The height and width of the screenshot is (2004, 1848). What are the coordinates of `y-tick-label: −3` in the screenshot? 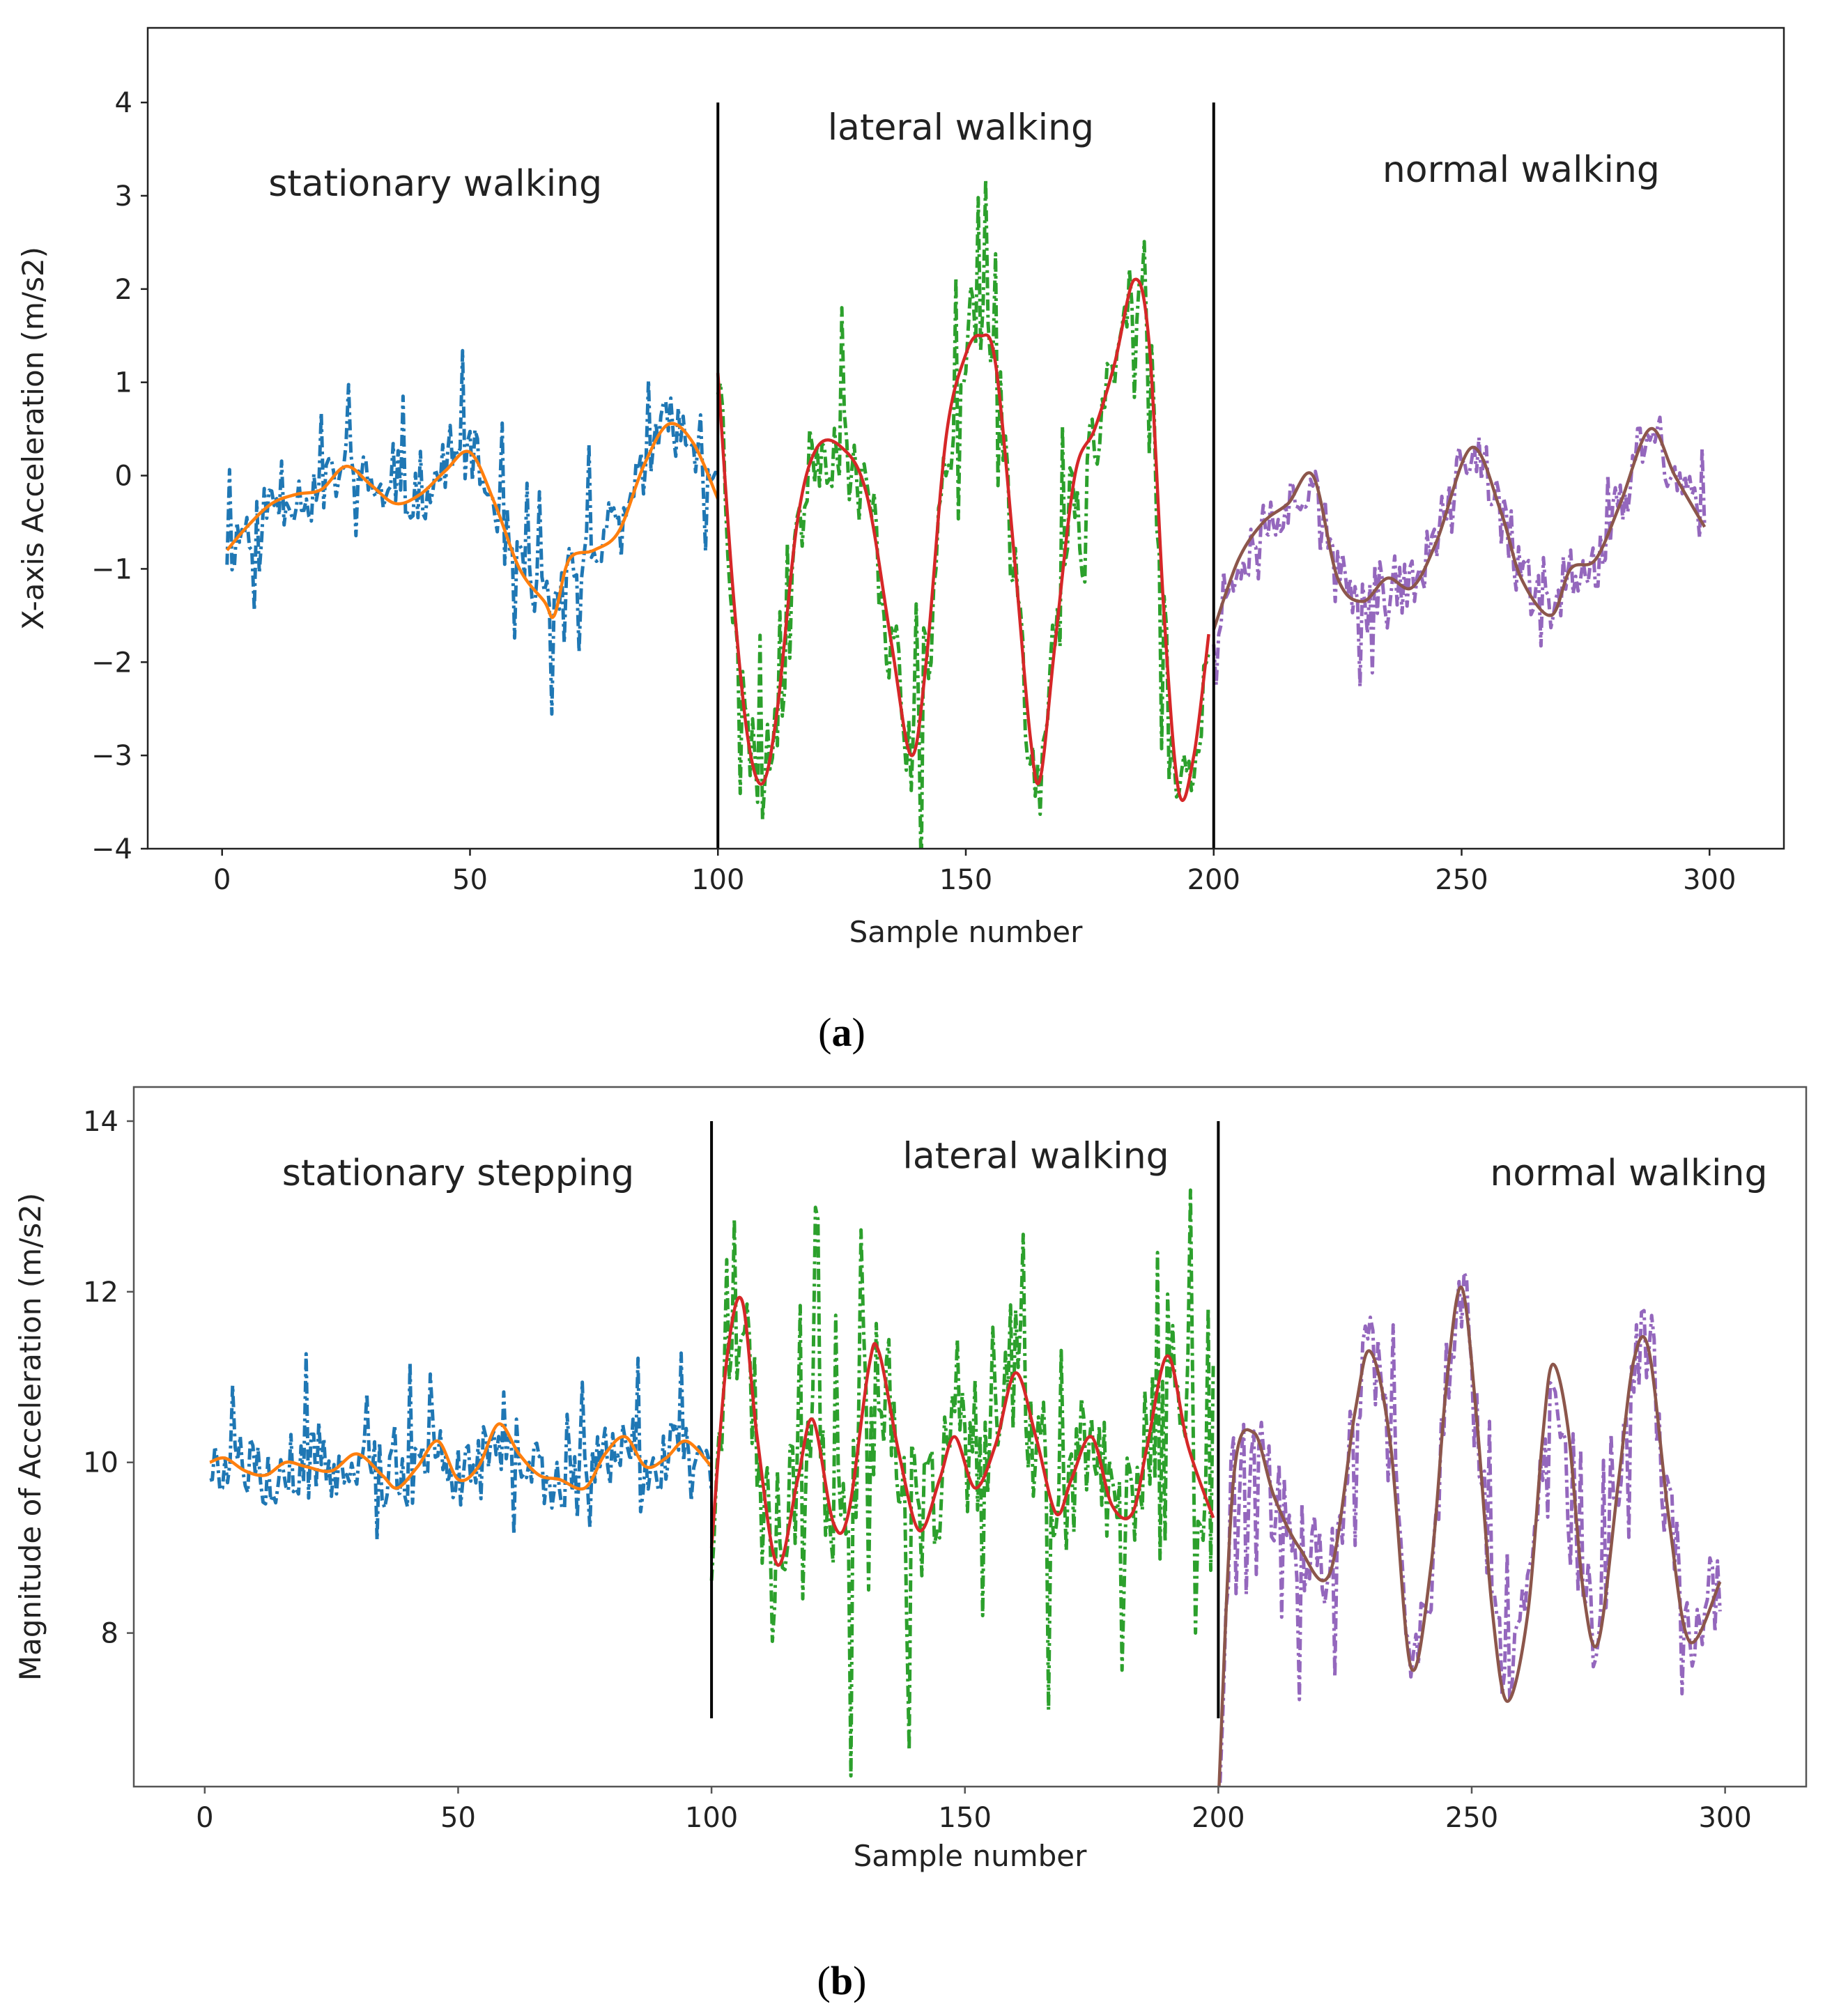 It's located at (112, 756).